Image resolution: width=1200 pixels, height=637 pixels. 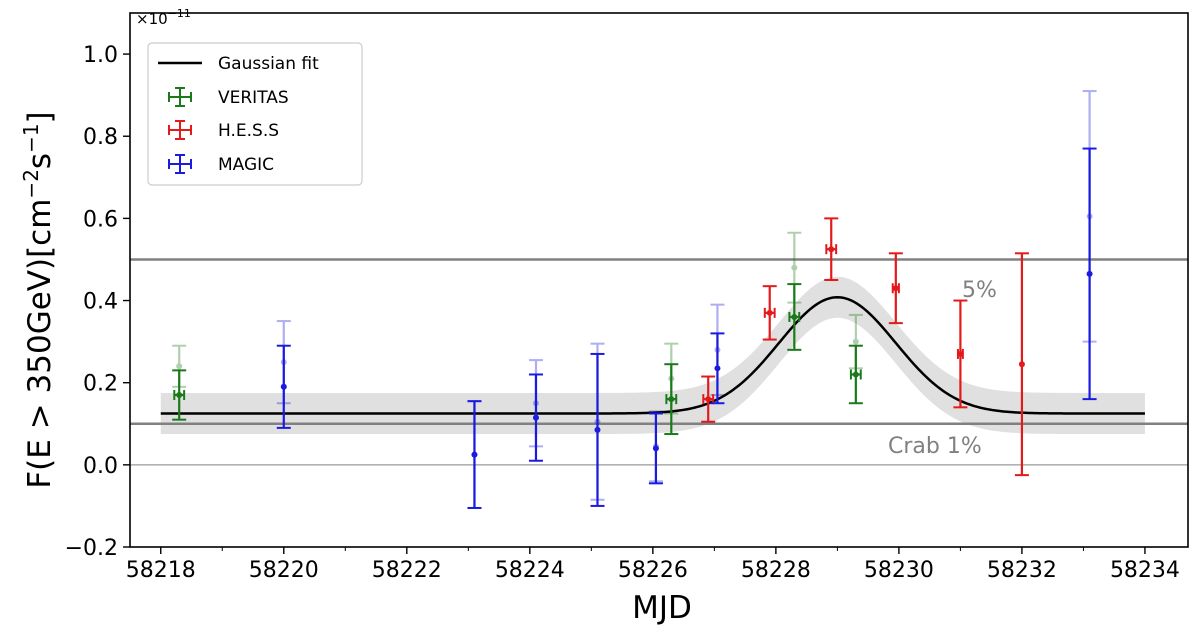 I want to click on x-tick-label-8: 58234, so click(x=1145, y=570).